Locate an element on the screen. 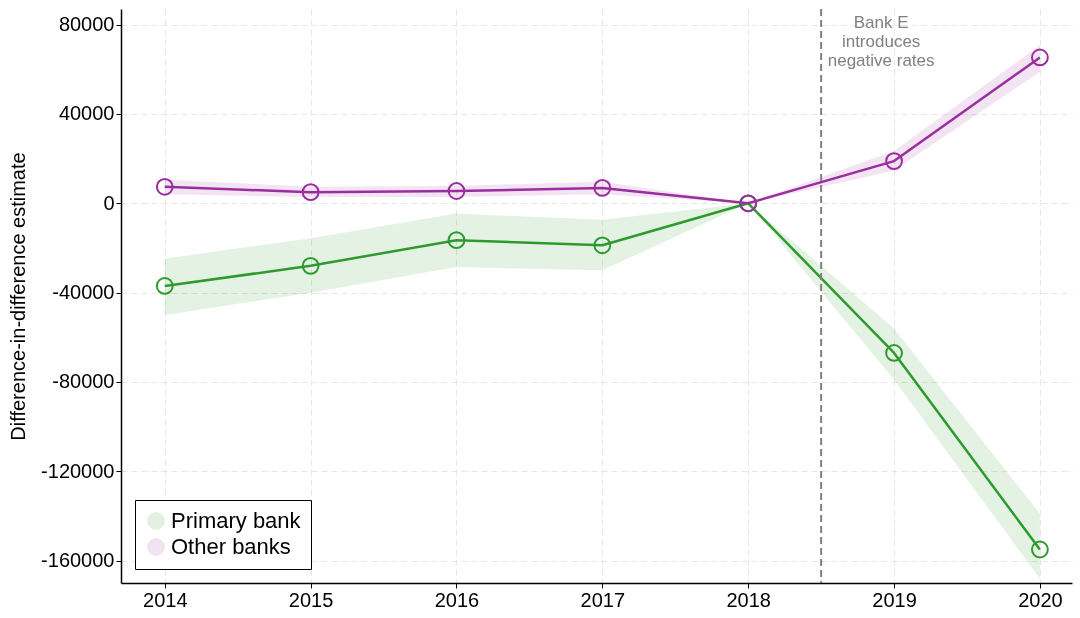 The width and height of the screenshot is (1080, 618). x-tick-label: 2019 is located at coordinates (894, 599).